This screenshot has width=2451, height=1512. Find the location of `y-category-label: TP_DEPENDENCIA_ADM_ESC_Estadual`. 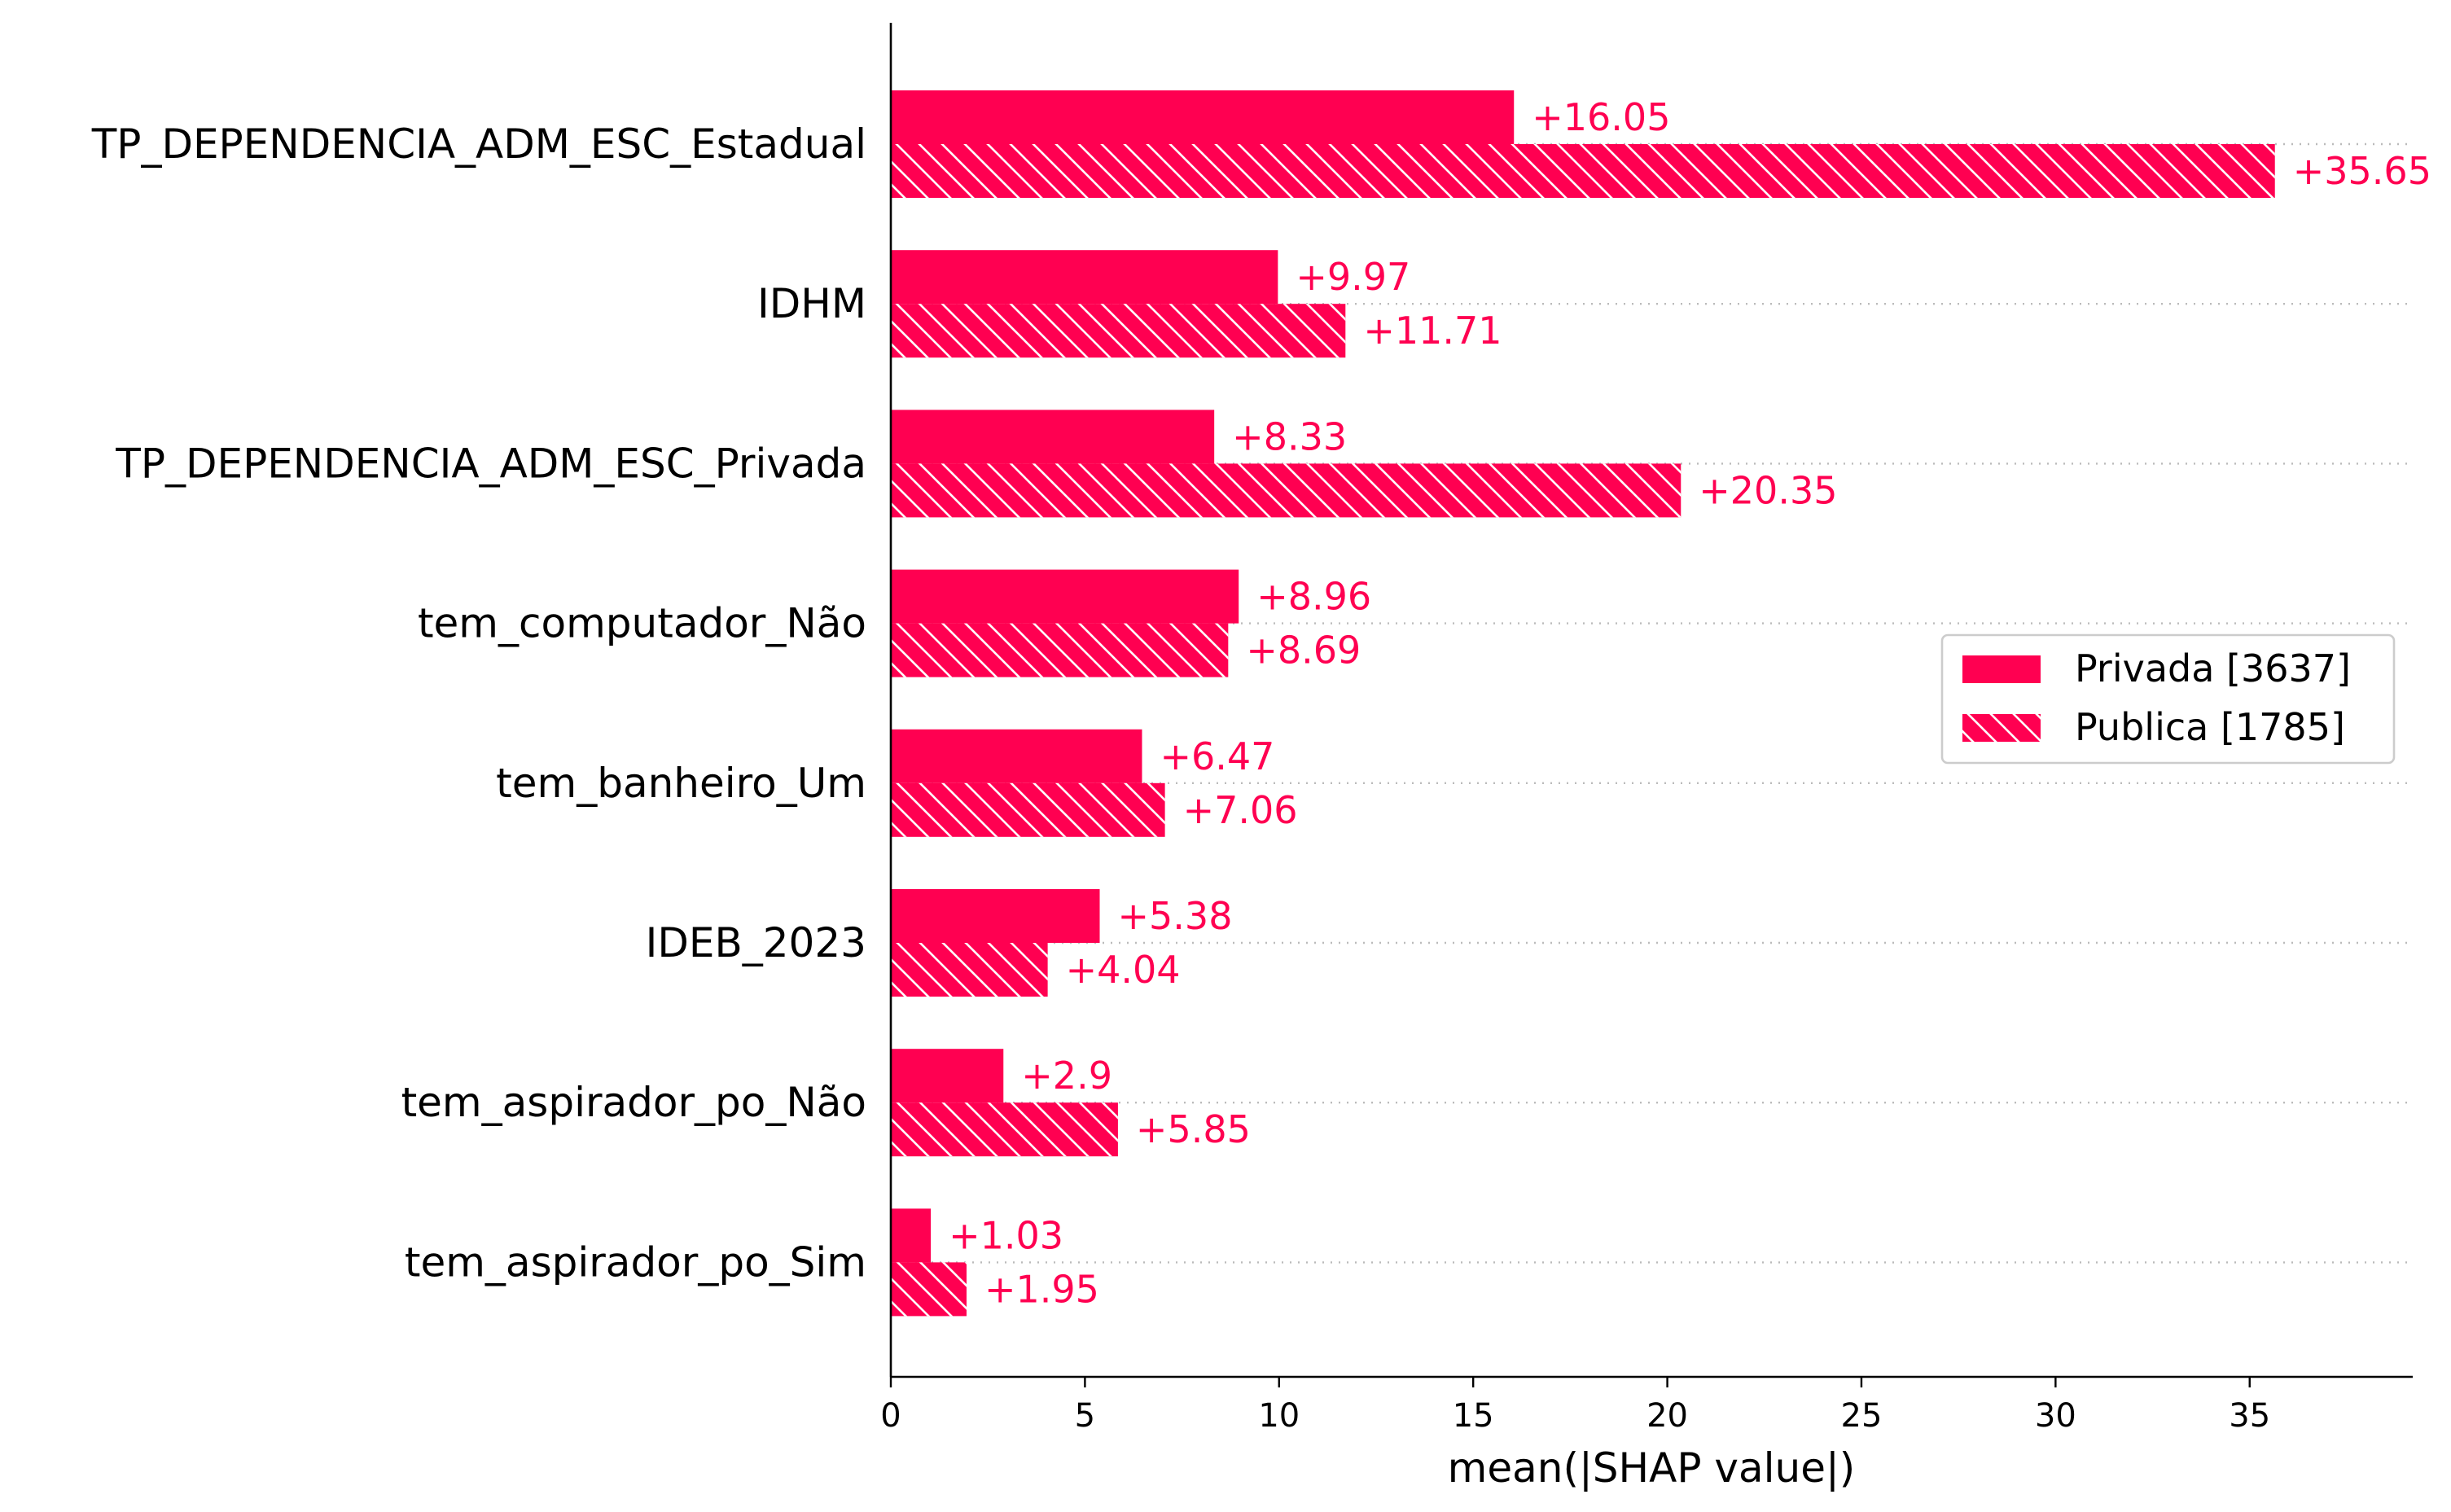

y-category-label: TP_DEPENDENCIA_ADM_ESC_Estadual is located at coordinates (478, 144).